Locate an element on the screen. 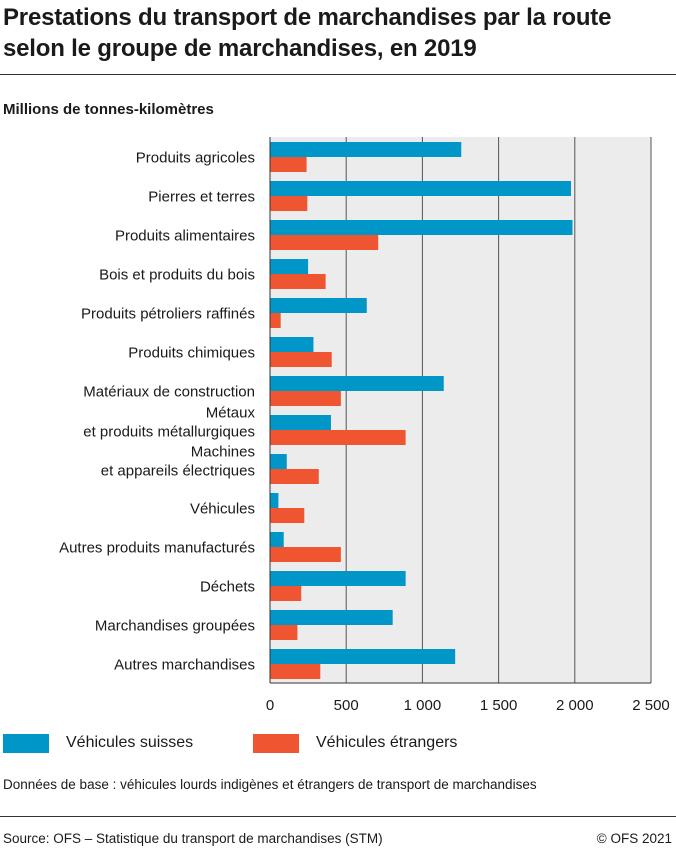 The image size is (676, 850). category-label: Machines is located at coordinates (223, 452).